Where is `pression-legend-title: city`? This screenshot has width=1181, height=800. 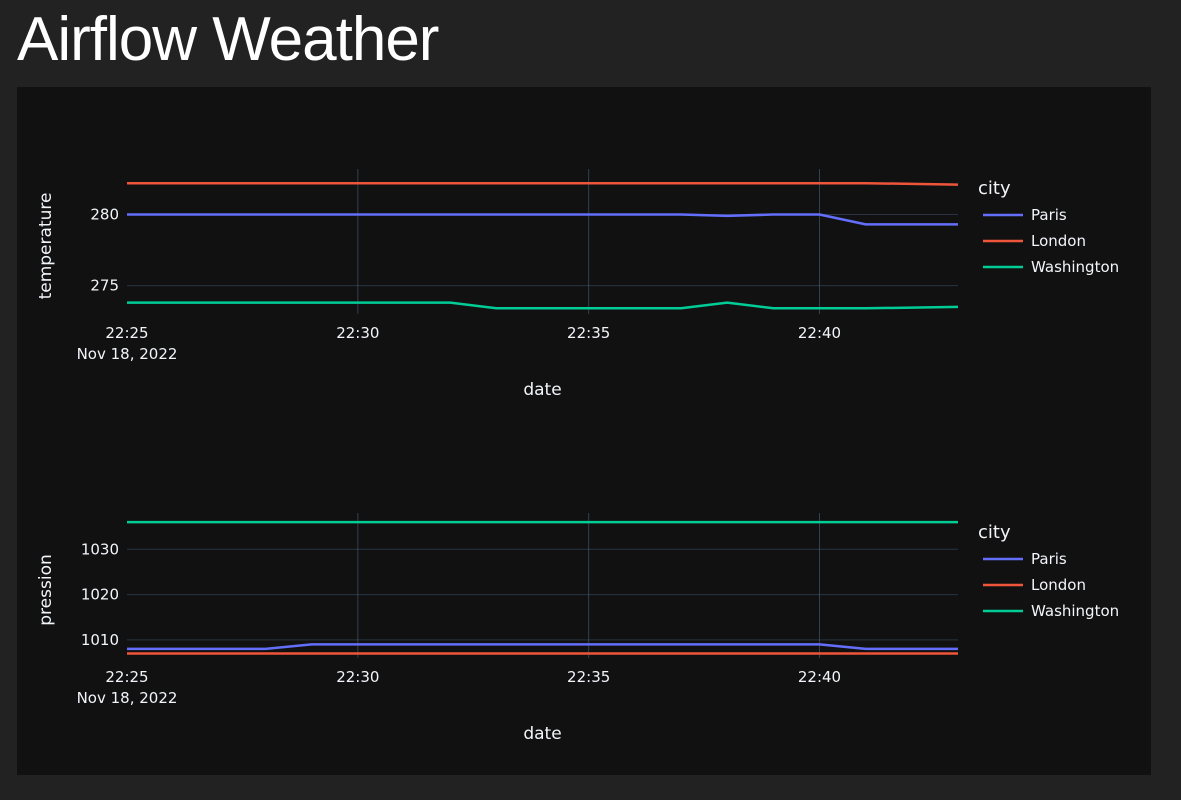 pression-legend-title: city is located at coordinates (994, 532).